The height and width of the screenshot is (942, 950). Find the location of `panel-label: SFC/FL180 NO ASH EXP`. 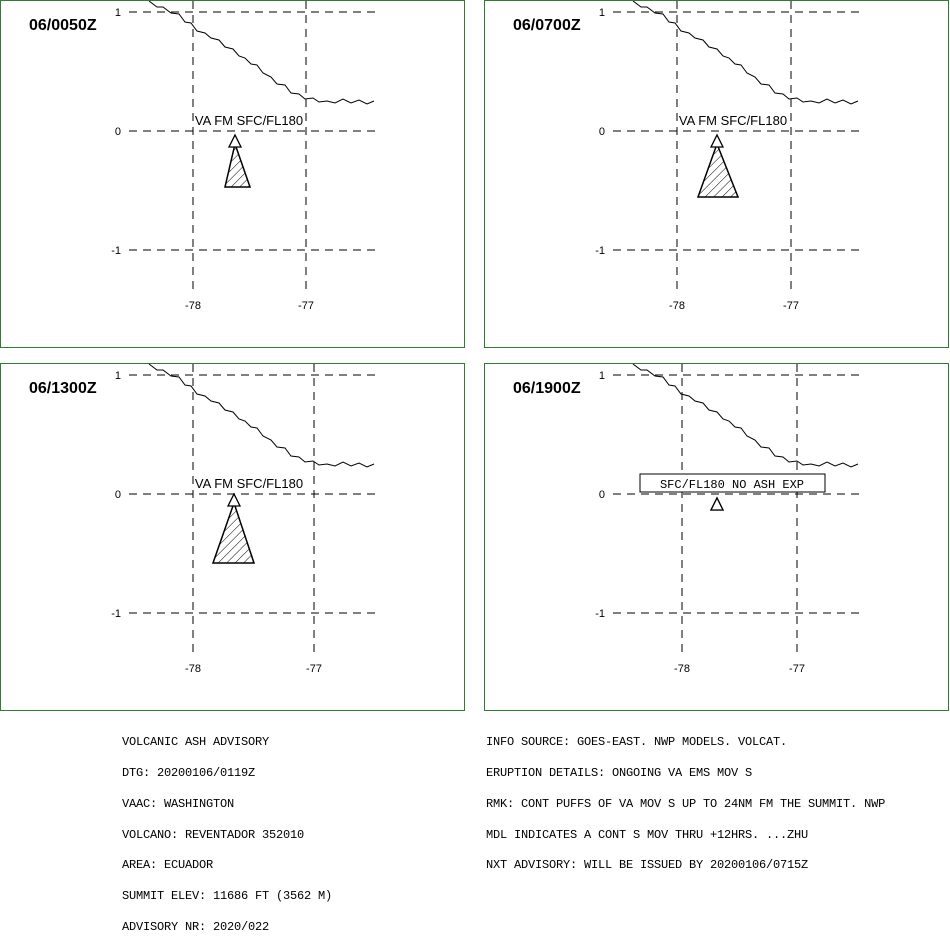

panel-label: SFC/FL180 NO ASH EXP is located at coordinates (732, 485).